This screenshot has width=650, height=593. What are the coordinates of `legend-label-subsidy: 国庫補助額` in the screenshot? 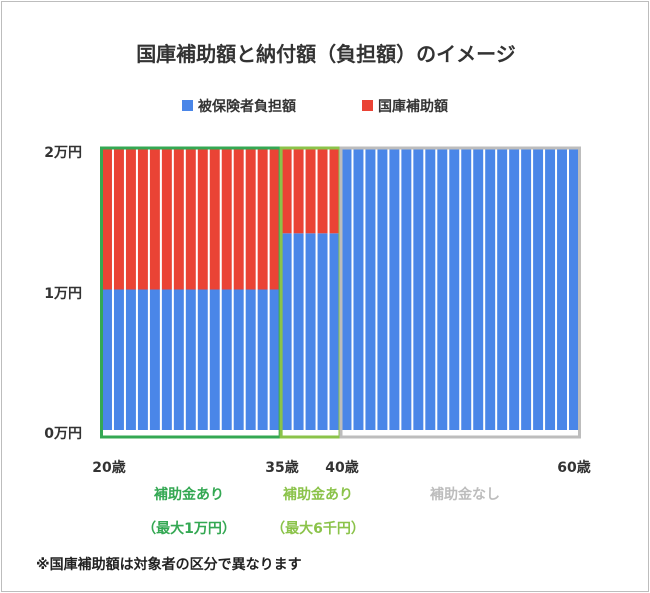 It's located at (413, 106).